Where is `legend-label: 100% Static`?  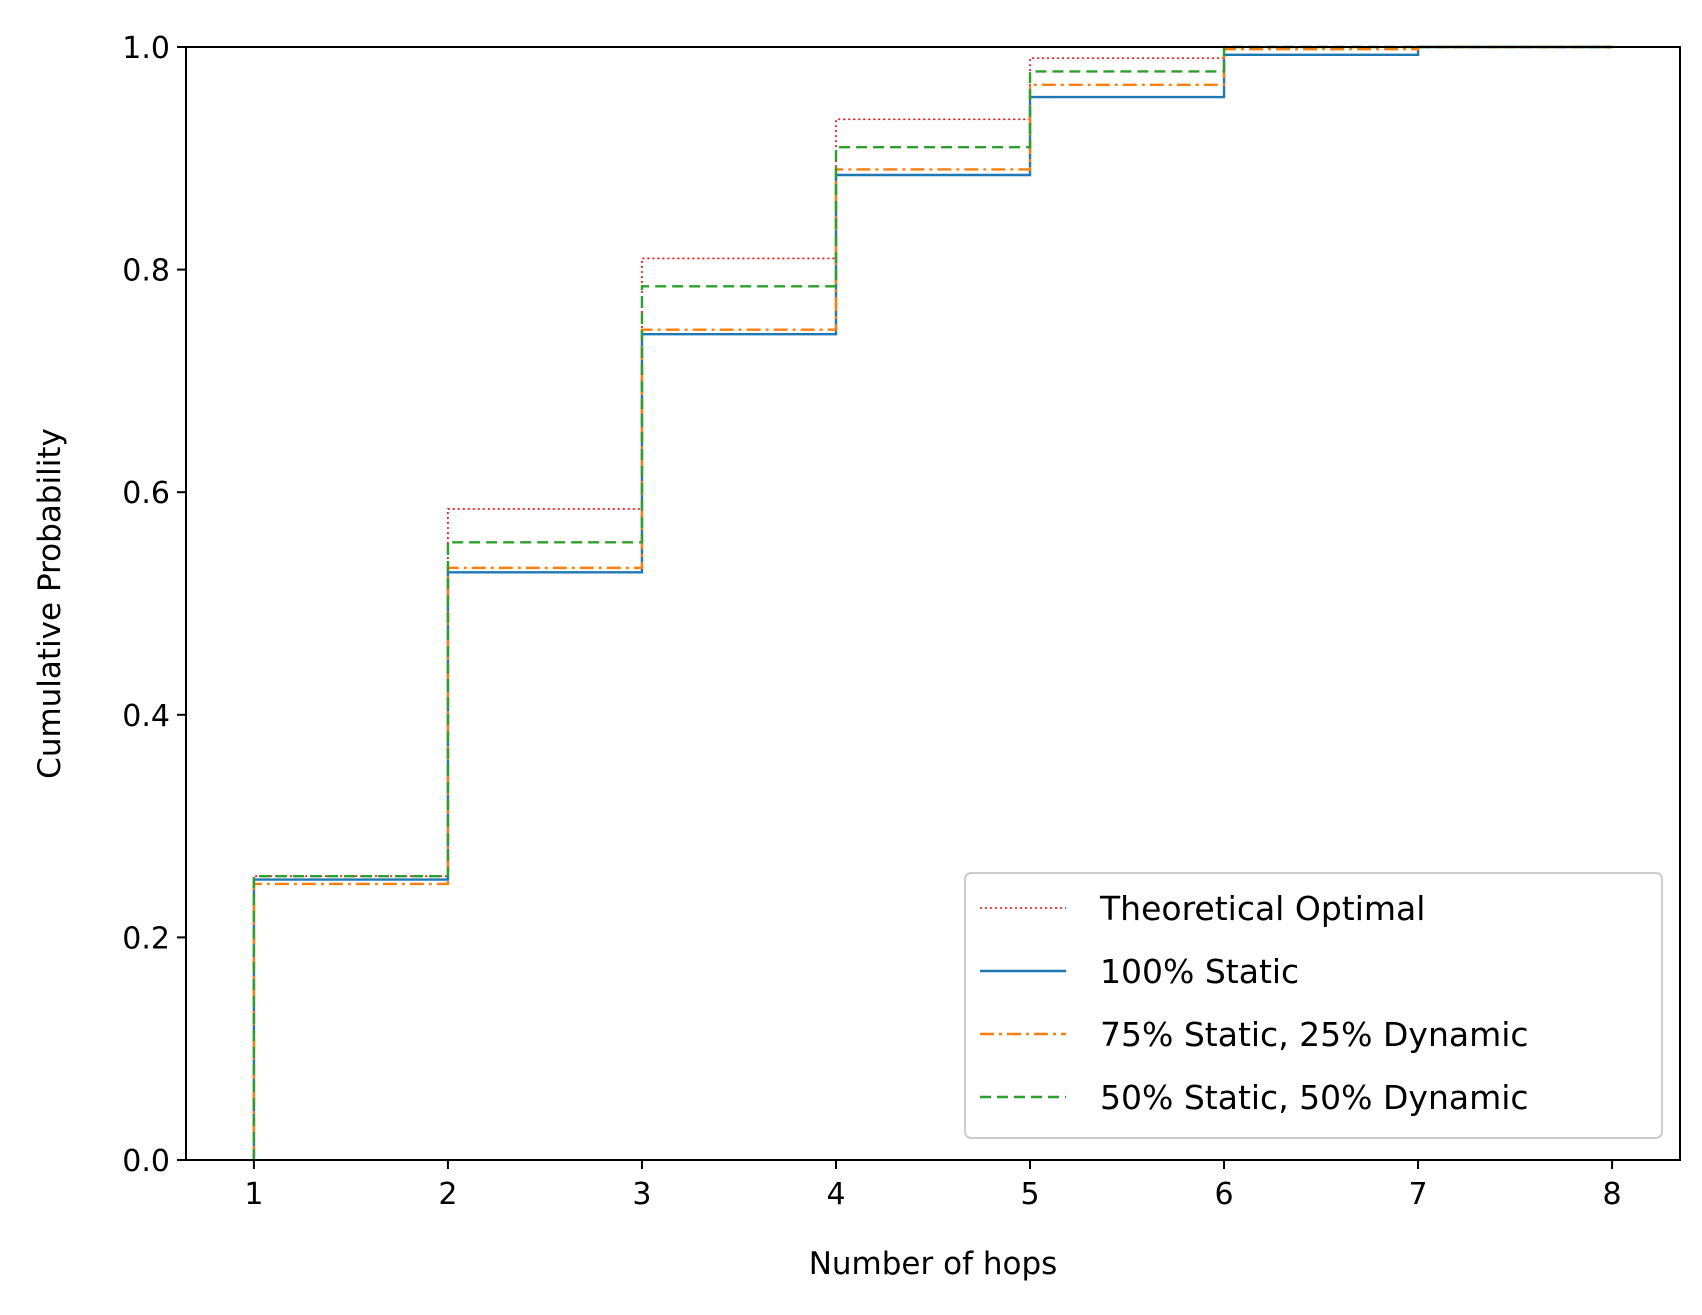
legend-label: 100% Static is located at coordinates (1199, 971).